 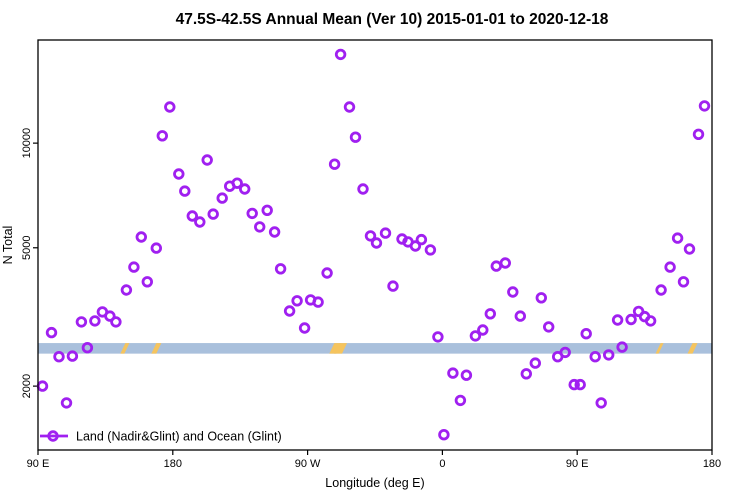 What do you see at coordinates (53, 436) in the screenshot?
I see `legend-marker-icon` at bounding box center [53, 436].